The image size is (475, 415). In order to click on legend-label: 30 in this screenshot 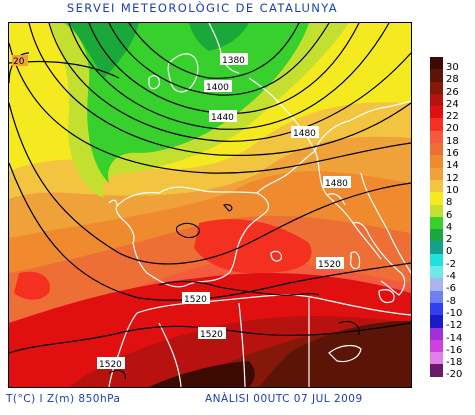, I will do `click(452, 67)`.